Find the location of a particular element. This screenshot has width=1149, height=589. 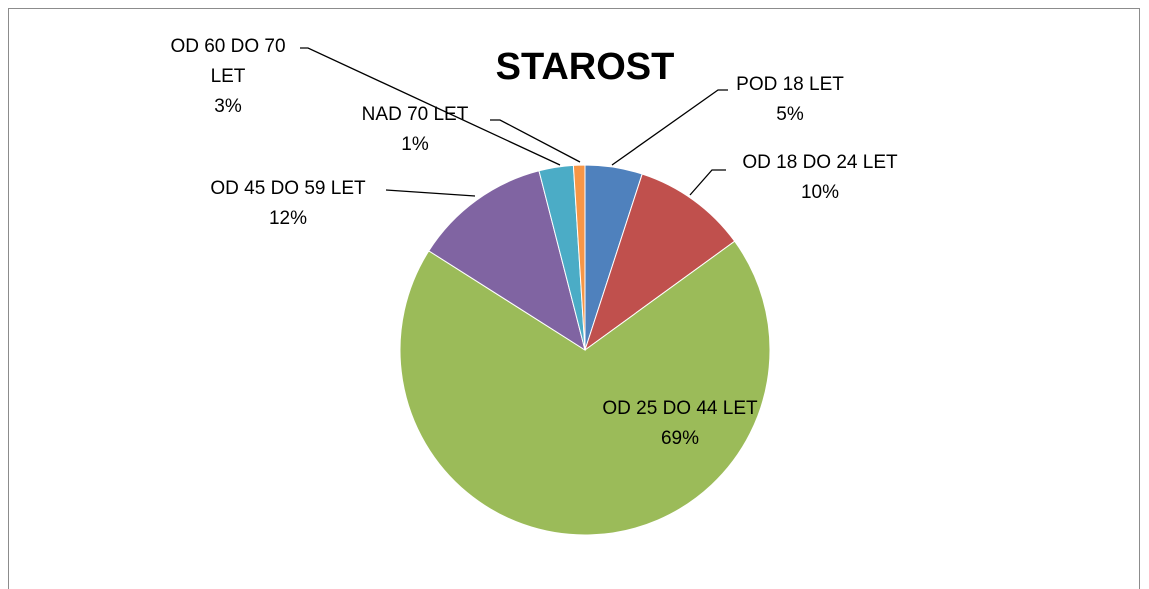

slice-value-label: 1% is located at coordinates (415, 144).